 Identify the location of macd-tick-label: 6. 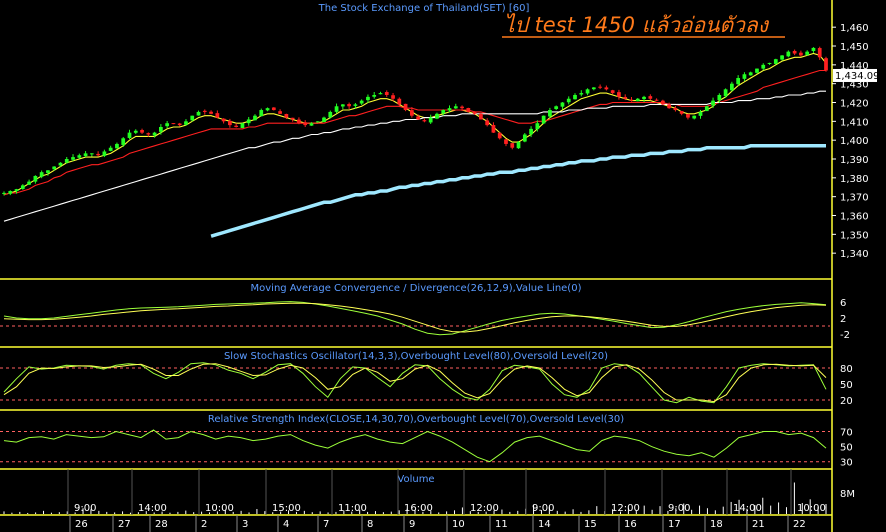
(843, 303).